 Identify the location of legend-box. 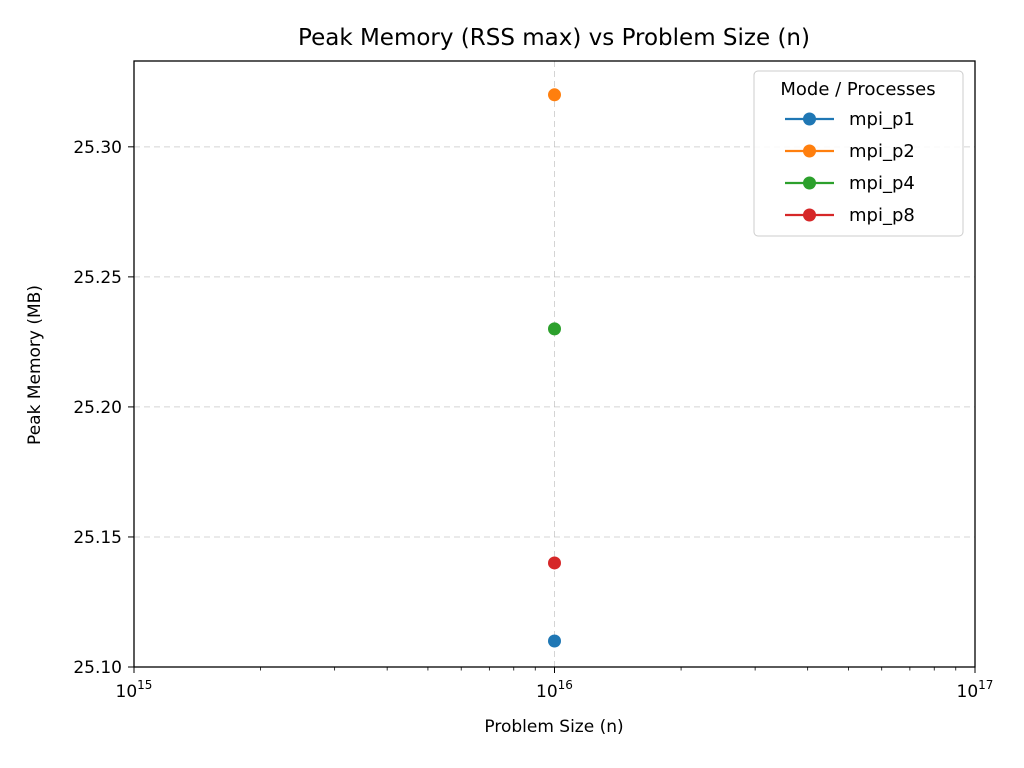
(858, 153).